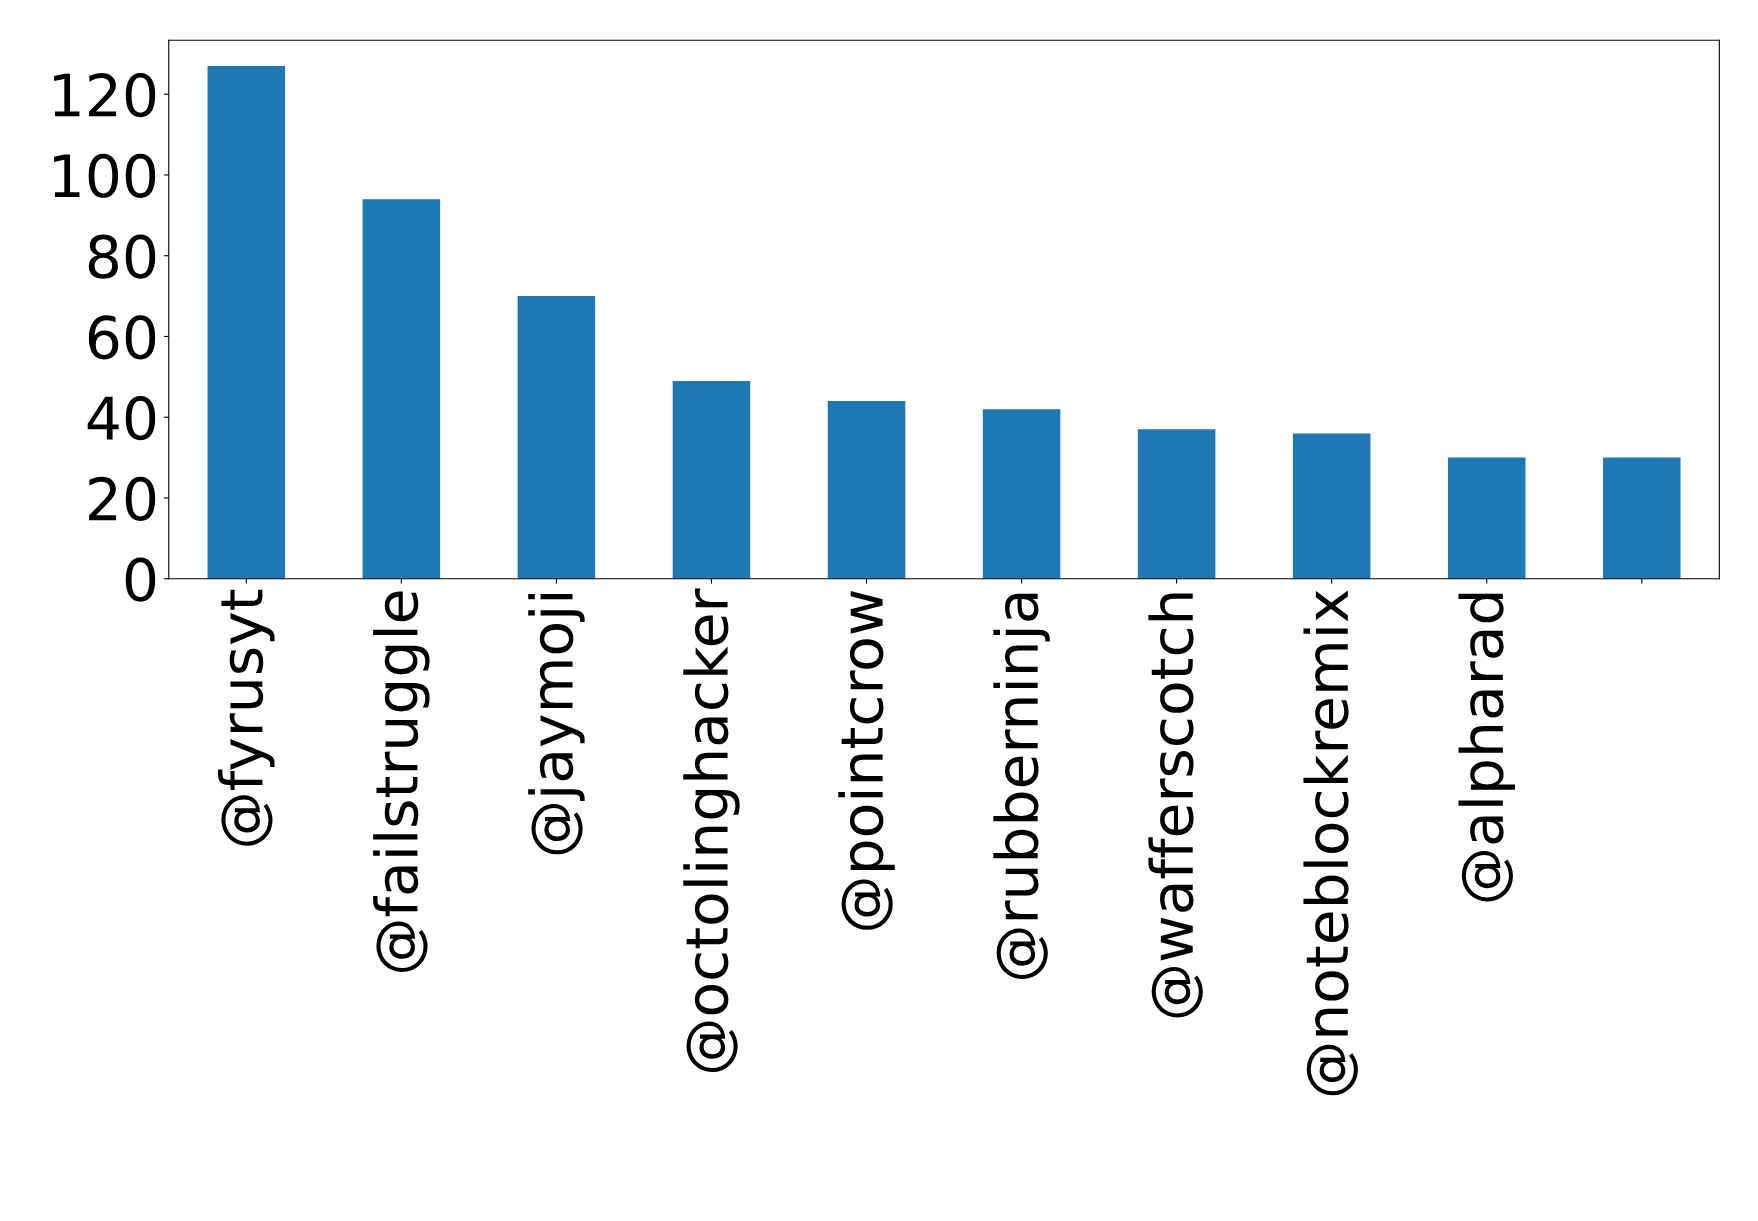 This screenshot has width=1758, height=1221. Describe the element at coordinates (105, 175) in the screenshot. I see `y-tick-label: 100` at that location.